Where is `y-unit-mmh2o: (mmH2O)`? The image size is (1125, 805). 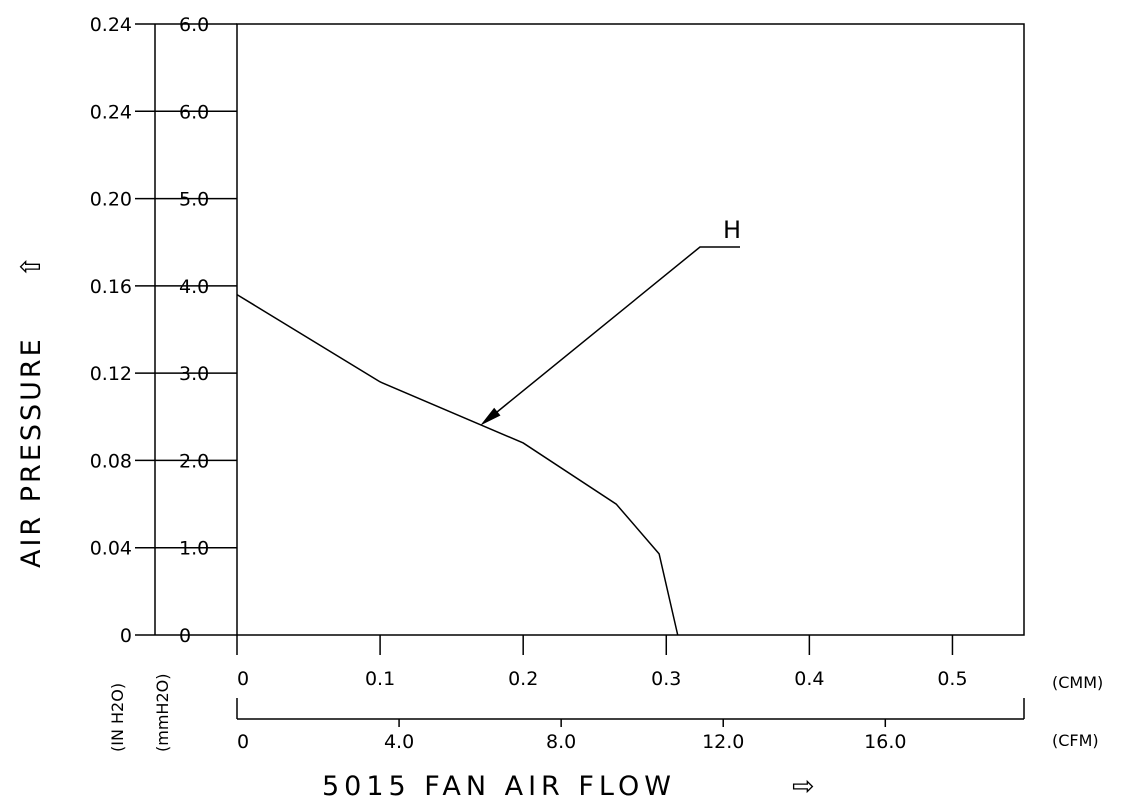 y-unit-mmh2o: (mmH2O) is located at coordinates (162, 713).